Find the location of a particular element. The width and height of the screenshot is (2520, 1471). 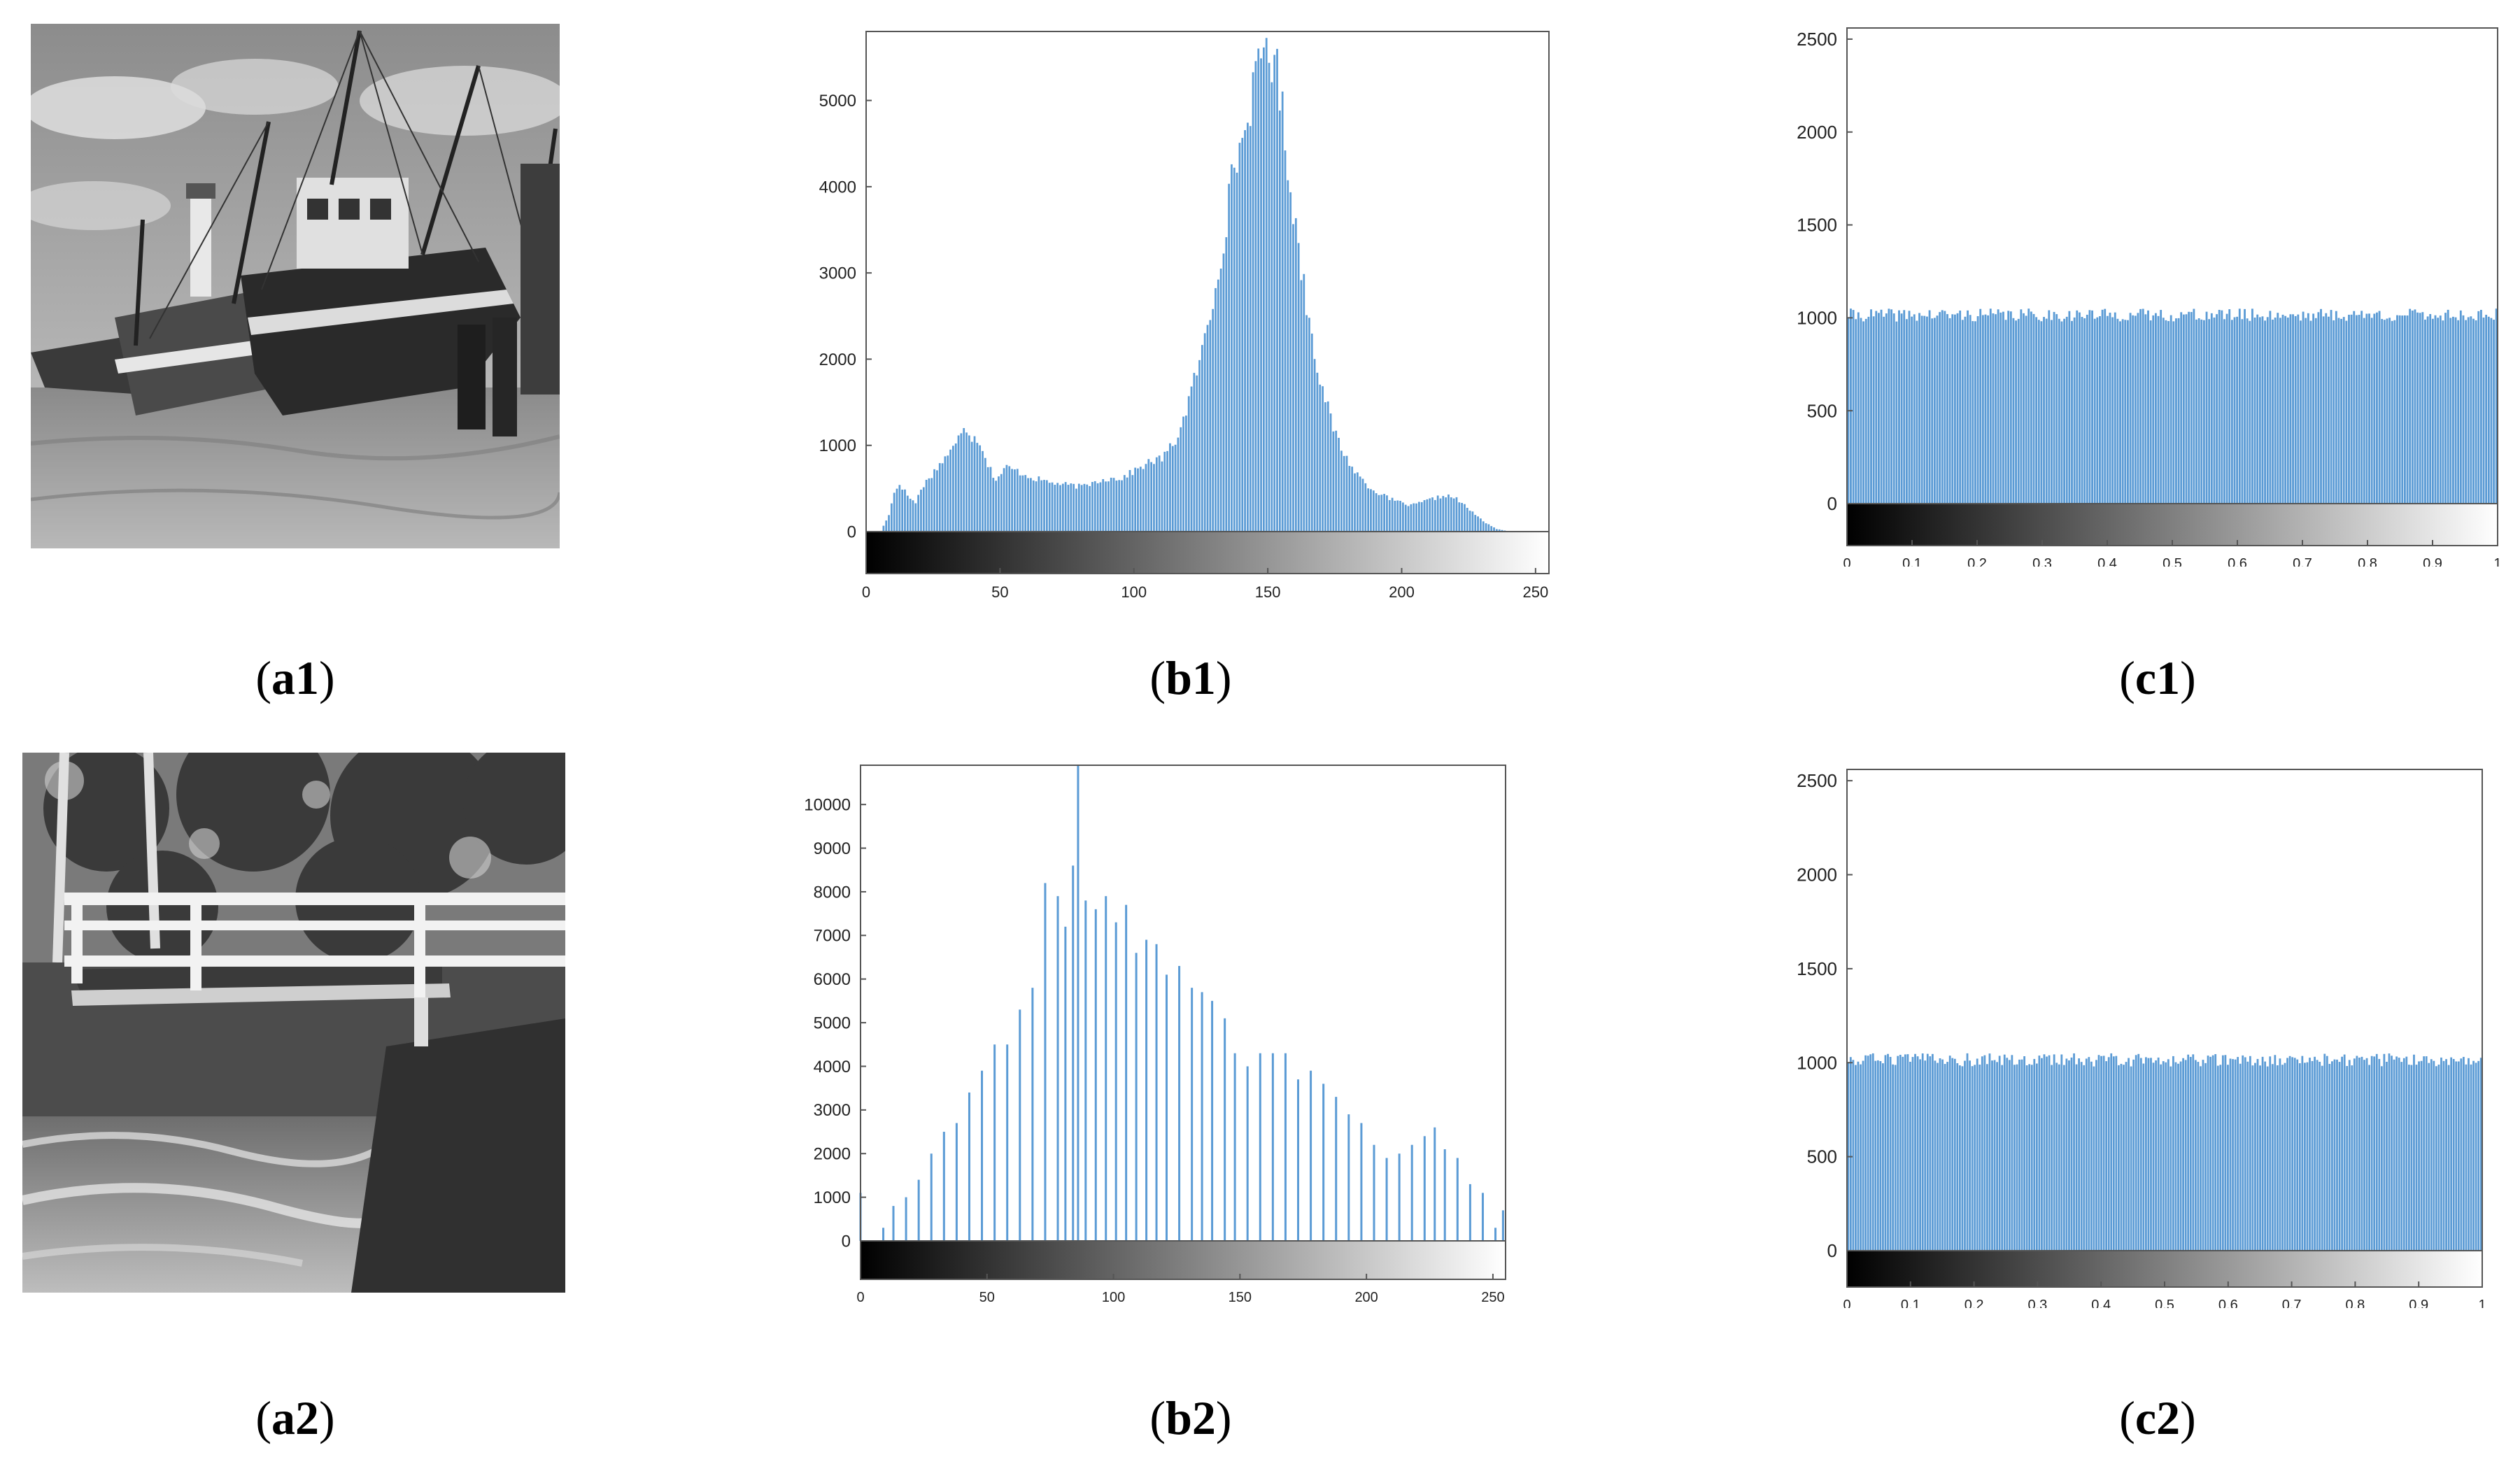

x-tick-label: 100 is located at coordinates (1134, 592).